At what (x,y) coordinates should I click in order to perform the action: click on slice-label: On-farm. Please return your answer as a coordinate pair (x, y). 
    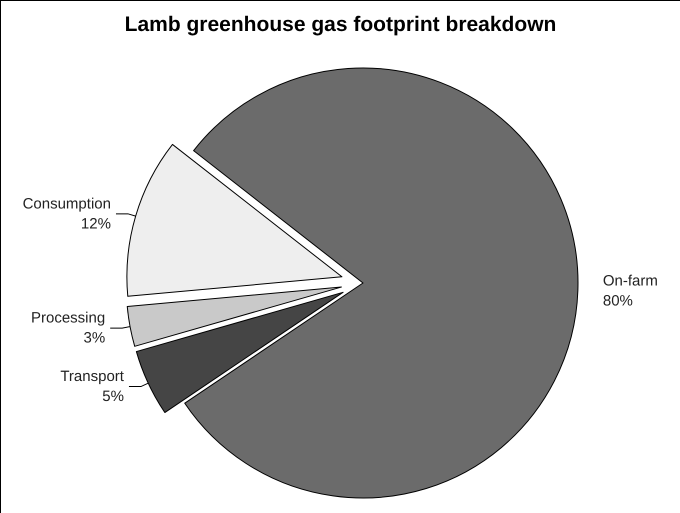
    Looking at the image, I should click on (630, 281).